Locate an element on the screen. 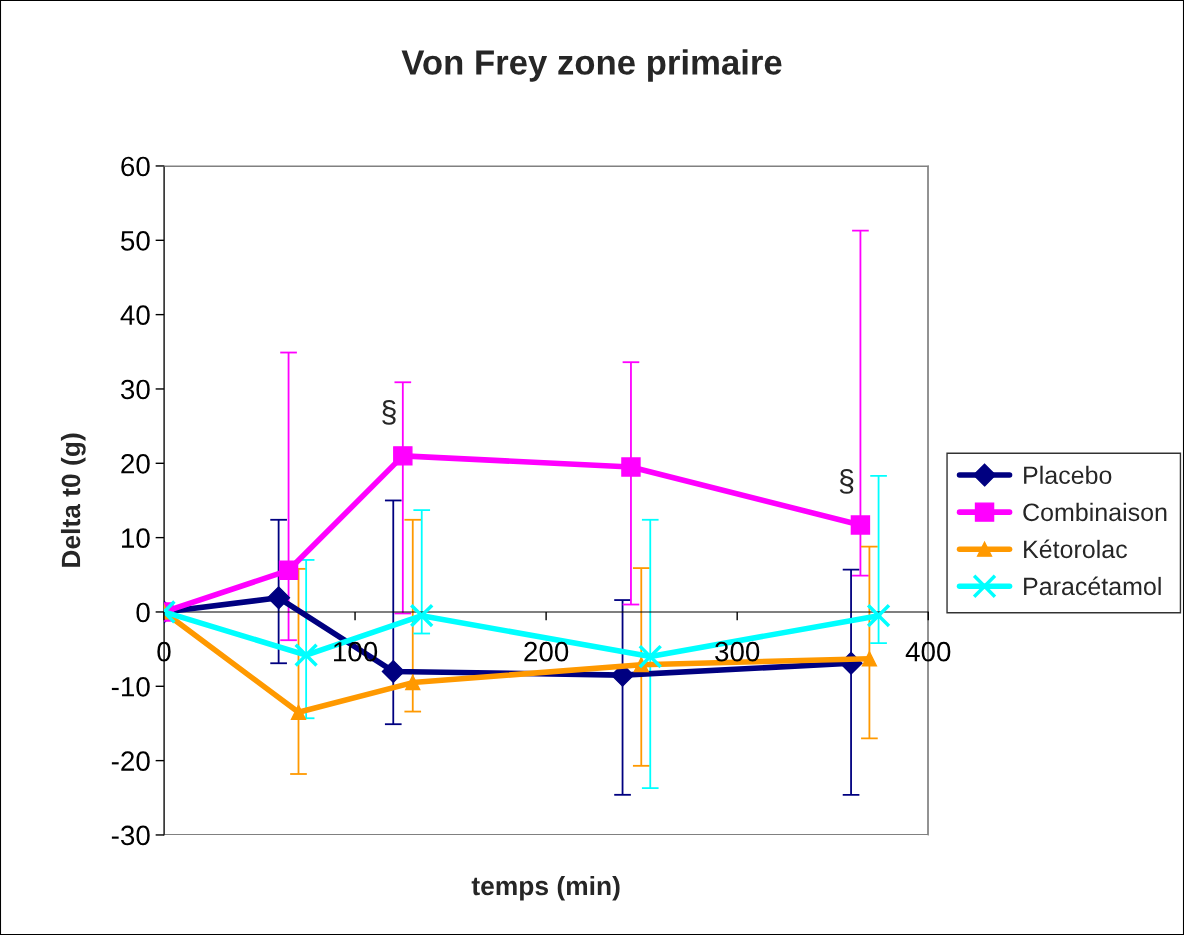 The height and width of the screenshot is (935, 1184). y-tick-label: -10 is located at coordinates (130, 686).